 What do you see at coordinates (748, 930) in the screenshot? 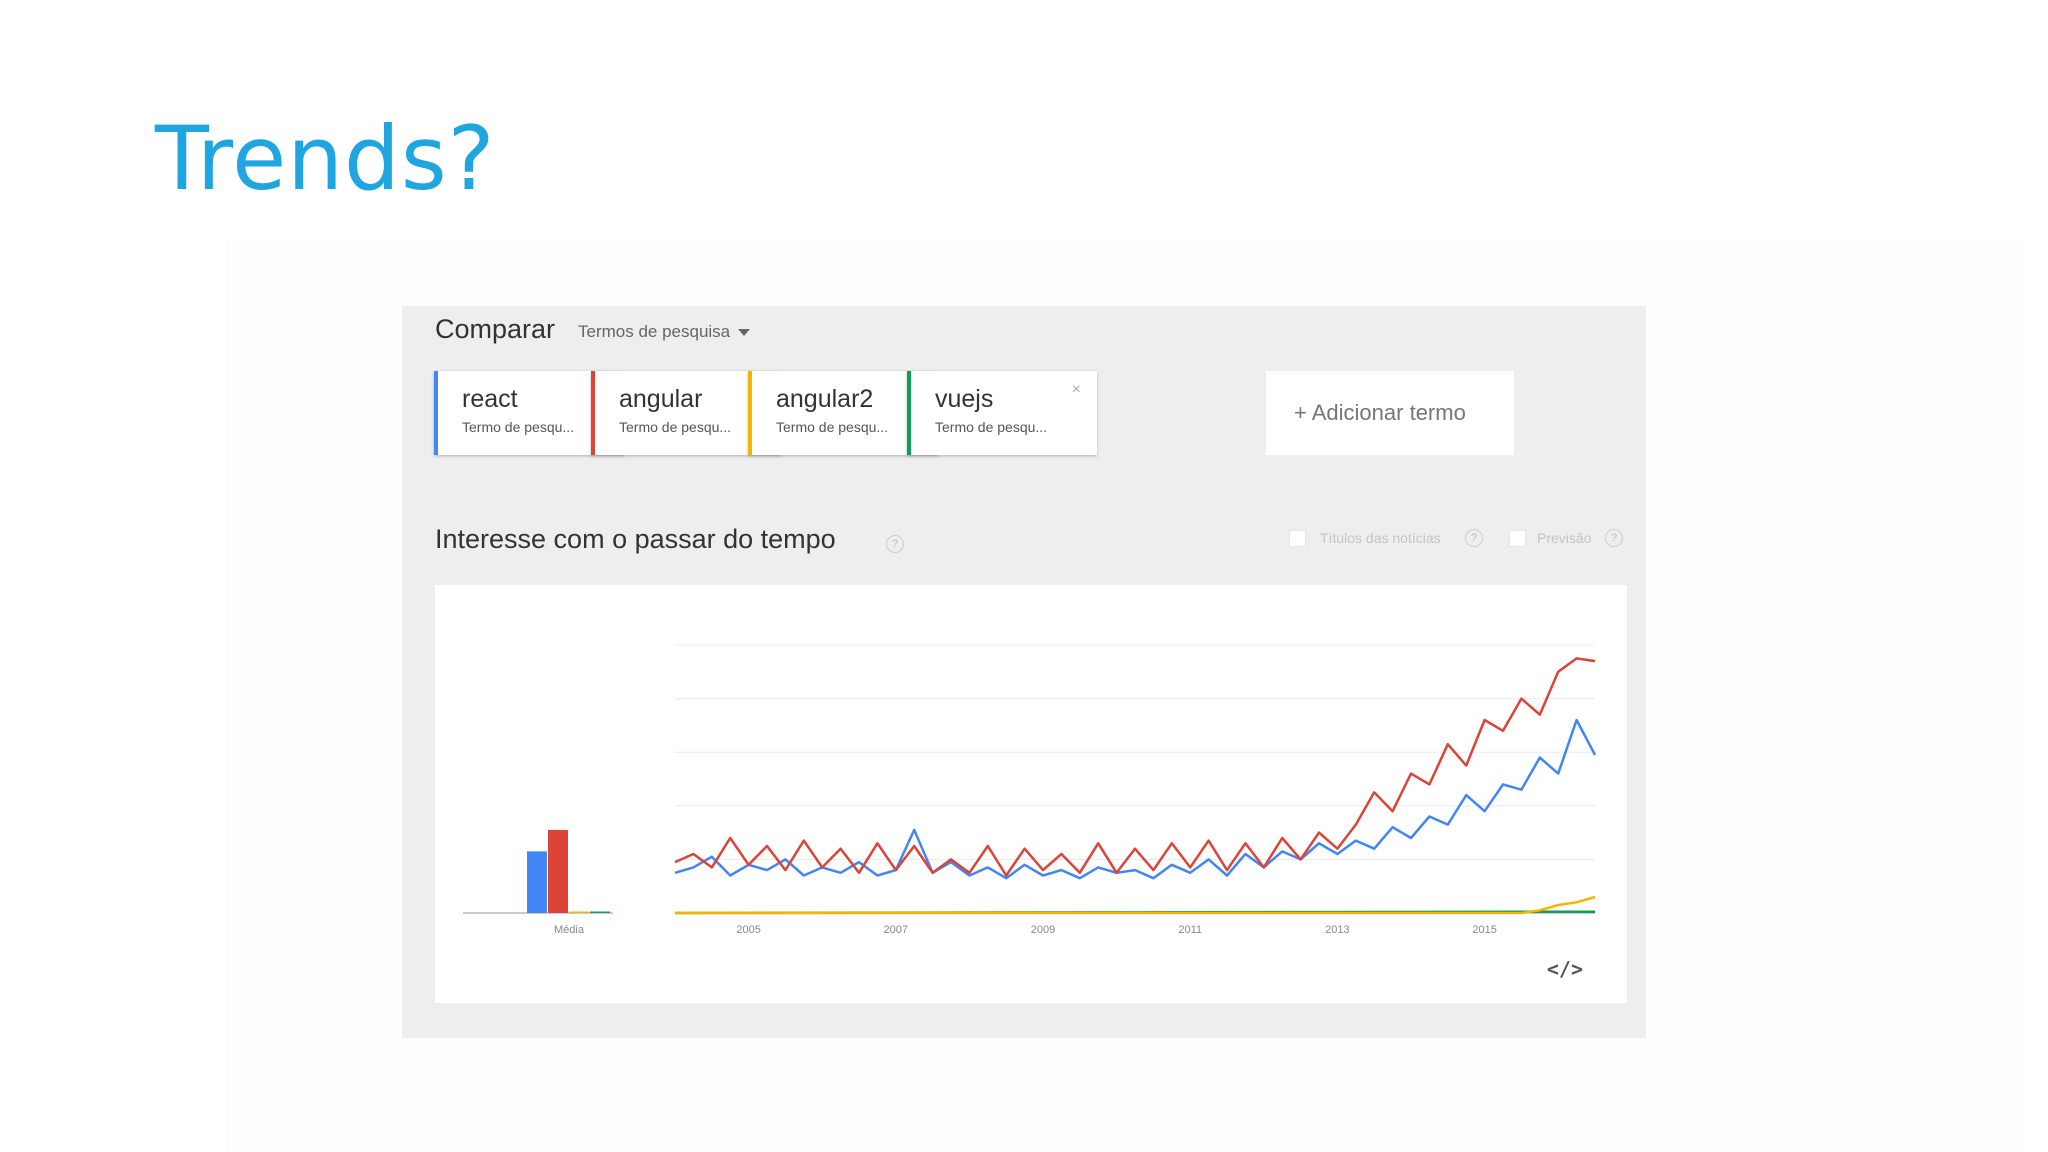
I see `x-tick-label: 2005` at bounding box center [748, 930].